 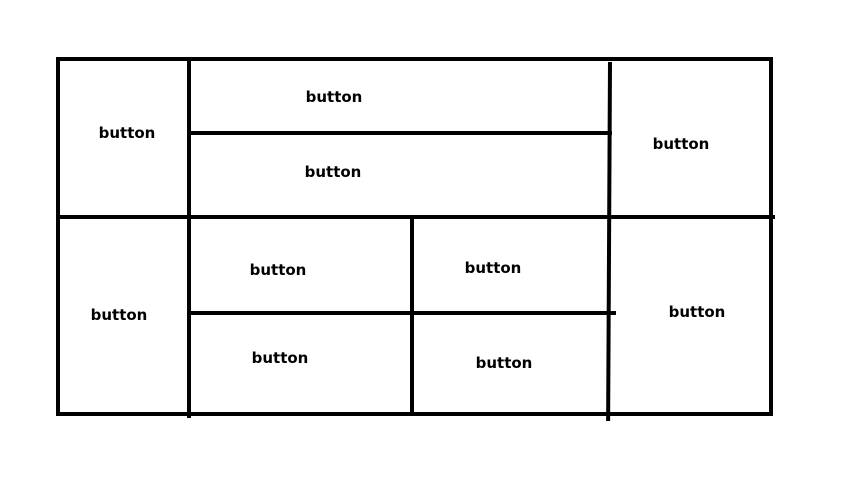 What do you see at coordinates (697, 312) in the screenshot?
I see `button-bottom-right: button` at bounding box center [697, 312].